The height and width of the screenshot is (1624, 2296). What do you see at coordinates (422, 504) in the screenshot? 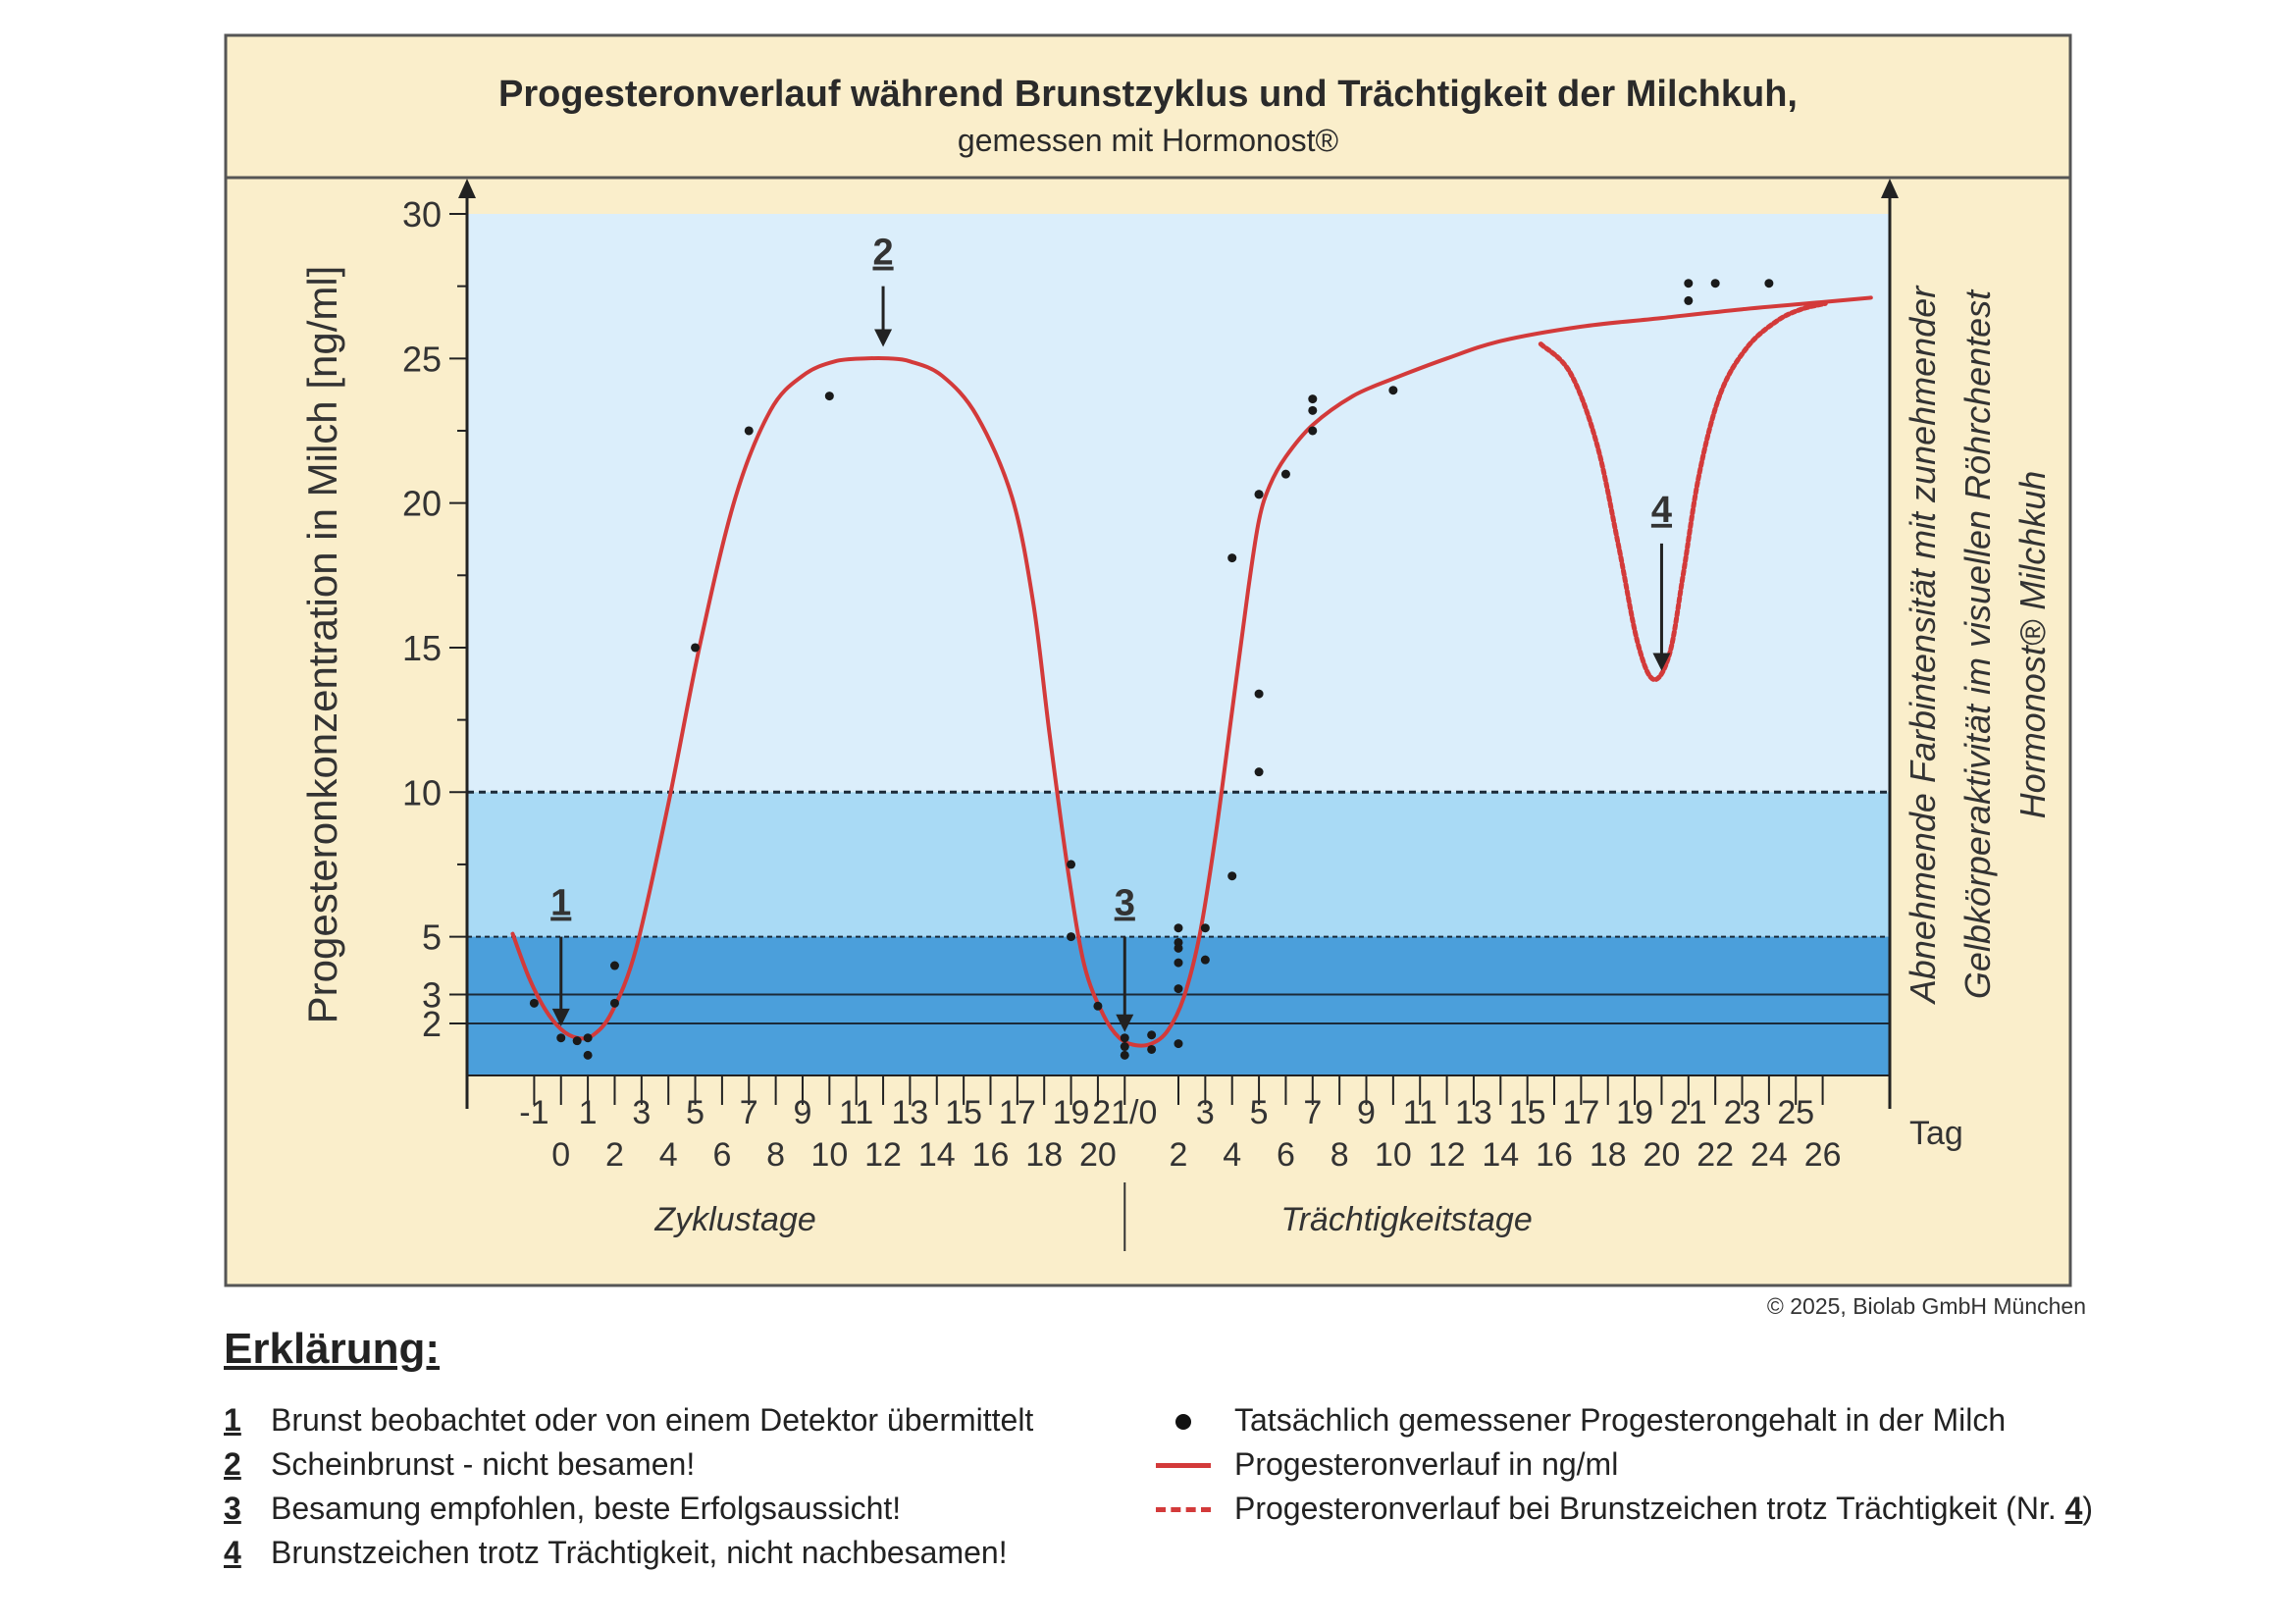
I see `y-tick-label: 20` at bounding box center [422, 504].